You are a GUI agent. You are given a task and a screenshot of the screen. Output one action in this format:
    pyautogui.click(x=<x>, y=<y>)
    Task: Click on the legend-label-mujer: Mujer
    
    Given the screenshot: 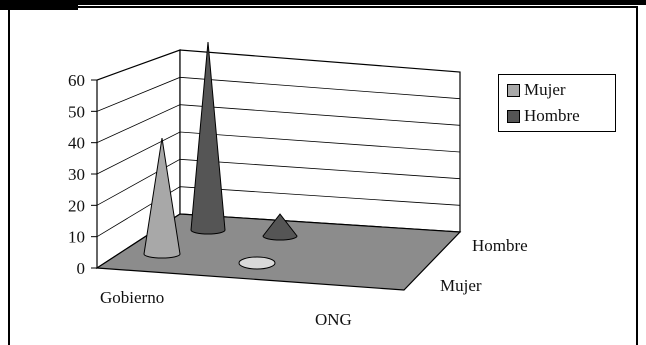 What is the action you would take?
    pyautogui.click(x=545, y=89)
    